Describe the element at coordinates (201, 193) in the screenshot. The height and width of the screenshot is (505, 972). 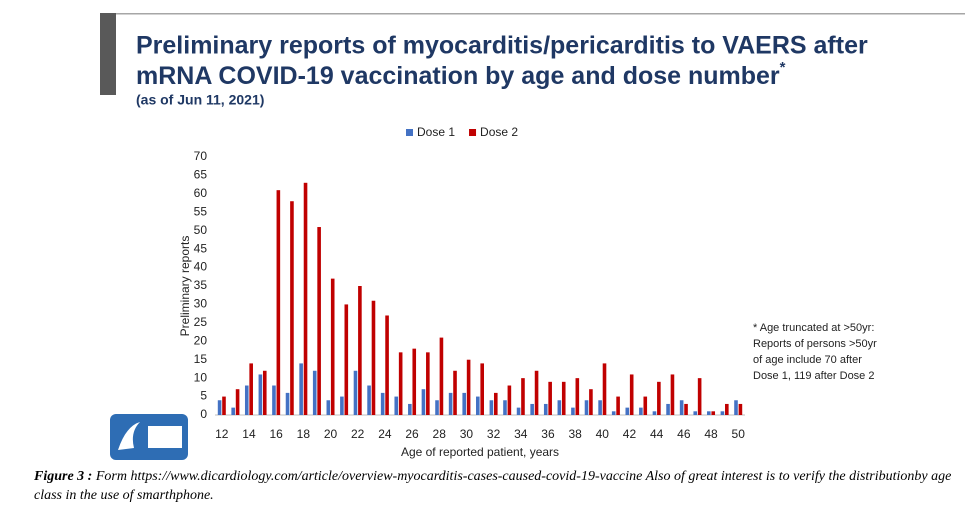
I see `y-tick-label: 60` at that location.